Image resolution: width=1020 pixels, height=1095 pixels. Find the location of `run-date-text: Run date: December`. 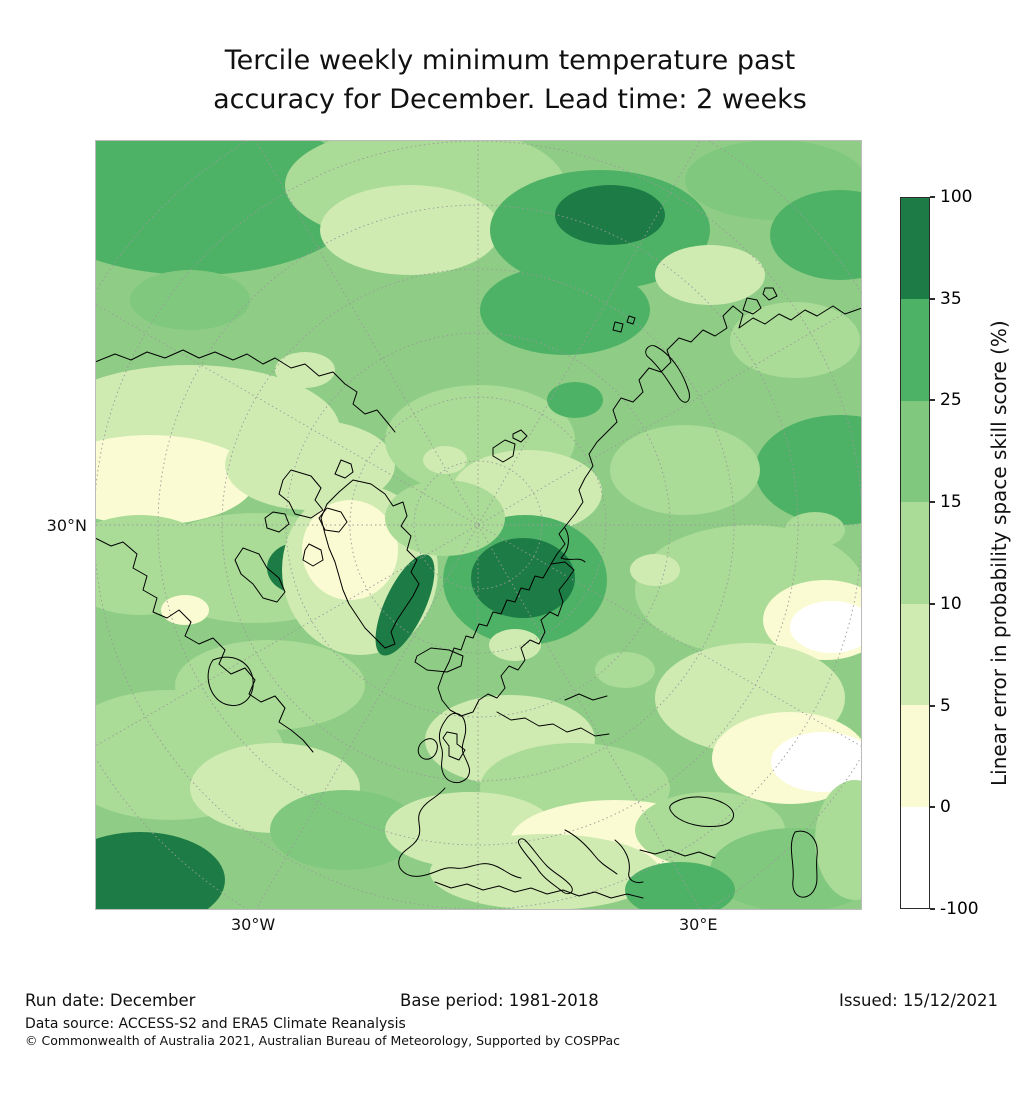

run-date-text: Run date: December is located at coordinates (110, 1000).